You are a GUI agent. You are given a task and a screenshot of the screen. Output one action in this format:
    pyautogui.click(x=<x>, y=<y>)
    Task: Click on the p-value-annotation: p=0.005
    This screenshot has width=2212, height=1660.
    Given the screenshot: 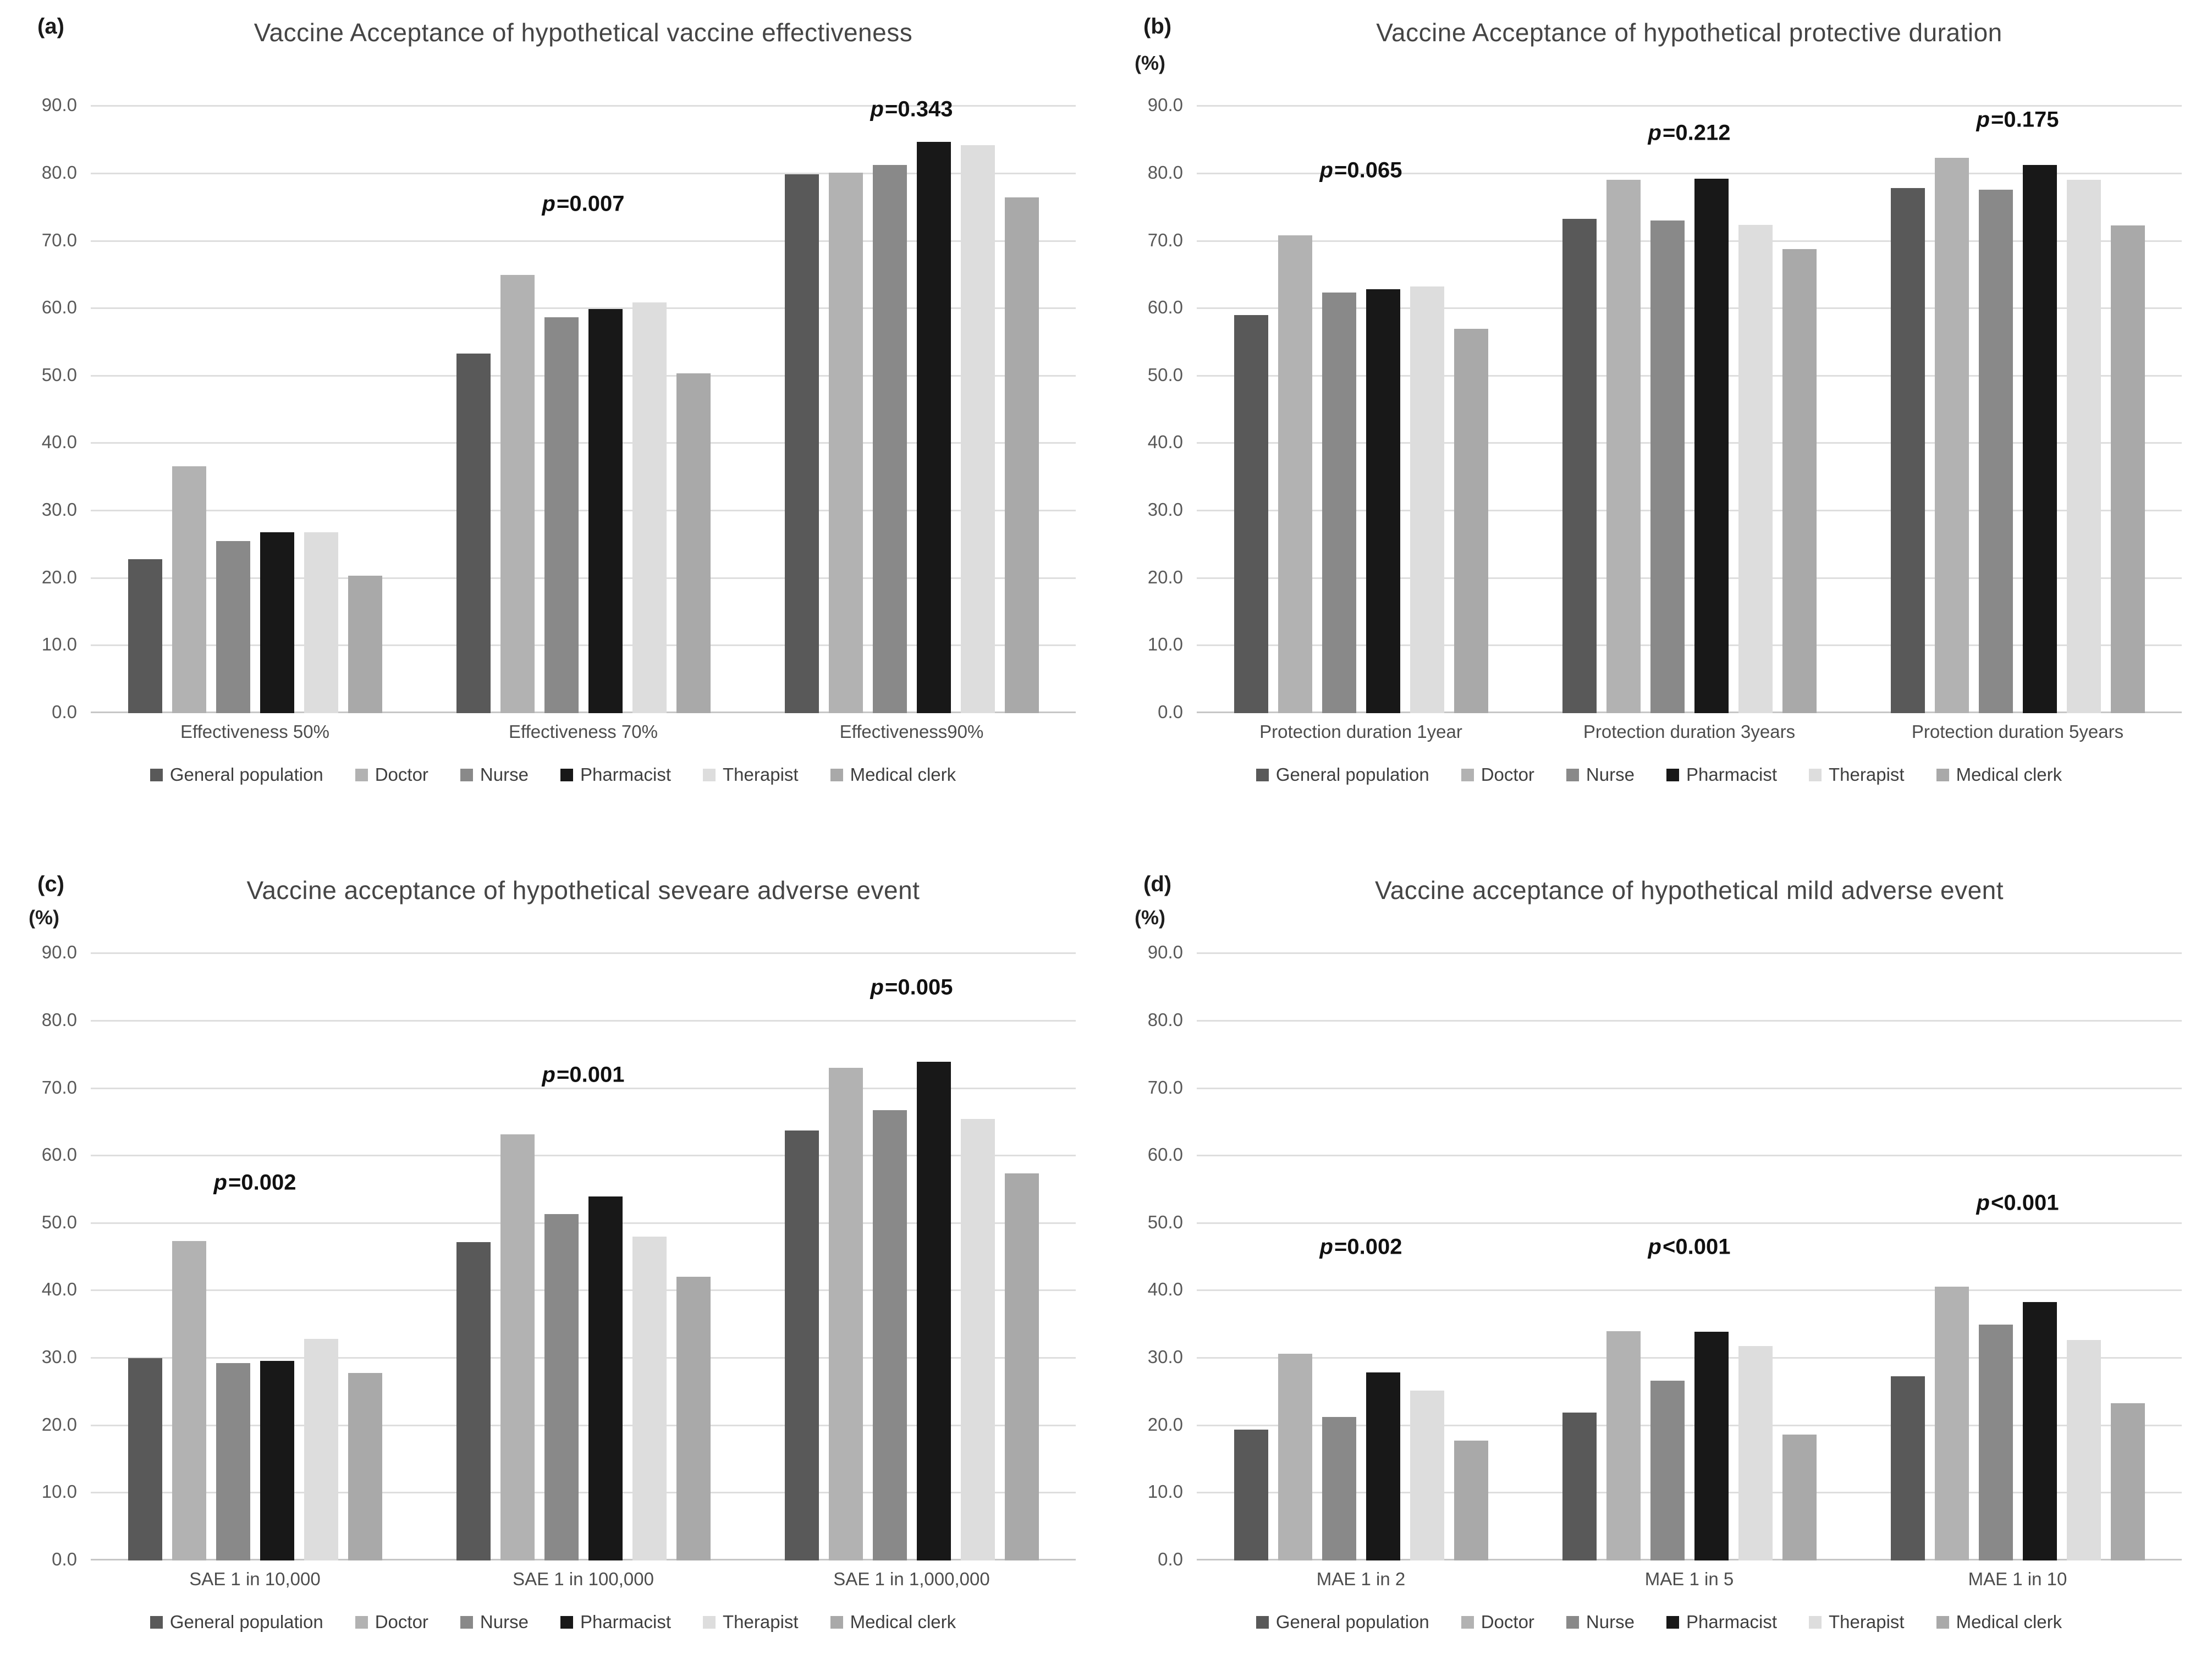 What is the action you would take?
    pyautogui.click(x=912, y=987)
    